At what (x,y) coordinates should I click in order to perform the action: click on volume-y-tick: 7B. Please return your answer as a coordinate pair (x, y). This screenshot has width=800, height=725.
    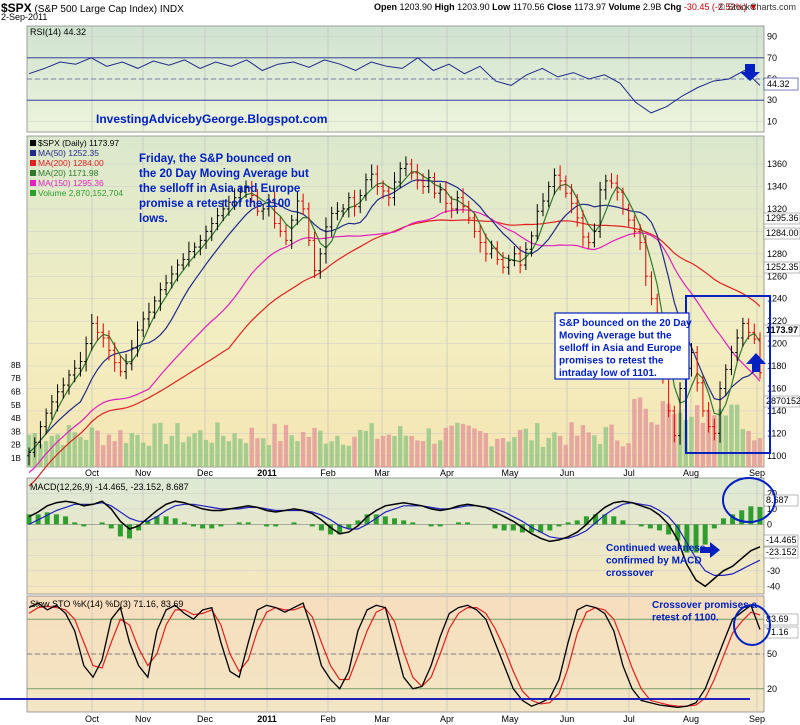
    Looking at the image, I should click on (16, 378).